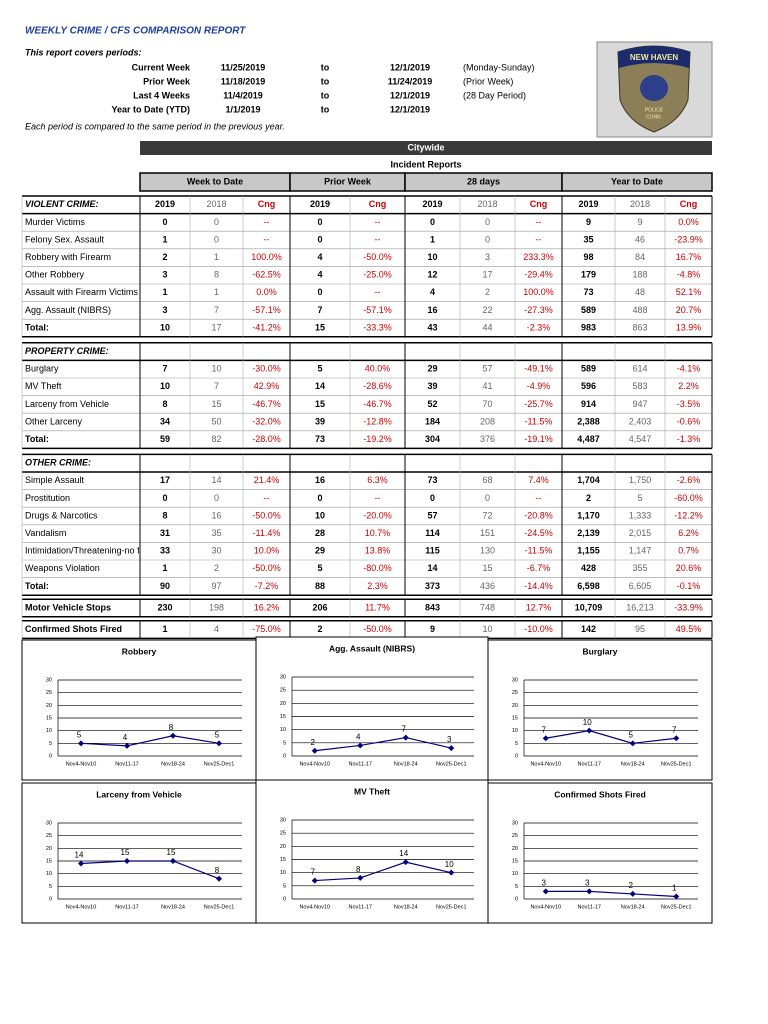  I want to click on y-tick-label: 15, so click(283, 717).